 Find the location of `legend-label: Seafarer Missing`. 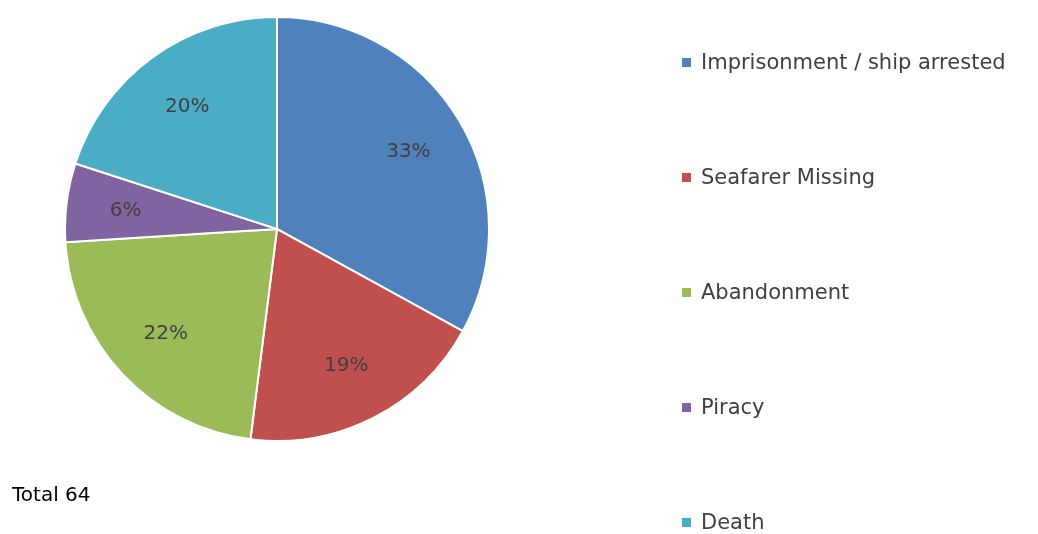

legend-label: Seafarer Missing is located at coordinates (788, 176).